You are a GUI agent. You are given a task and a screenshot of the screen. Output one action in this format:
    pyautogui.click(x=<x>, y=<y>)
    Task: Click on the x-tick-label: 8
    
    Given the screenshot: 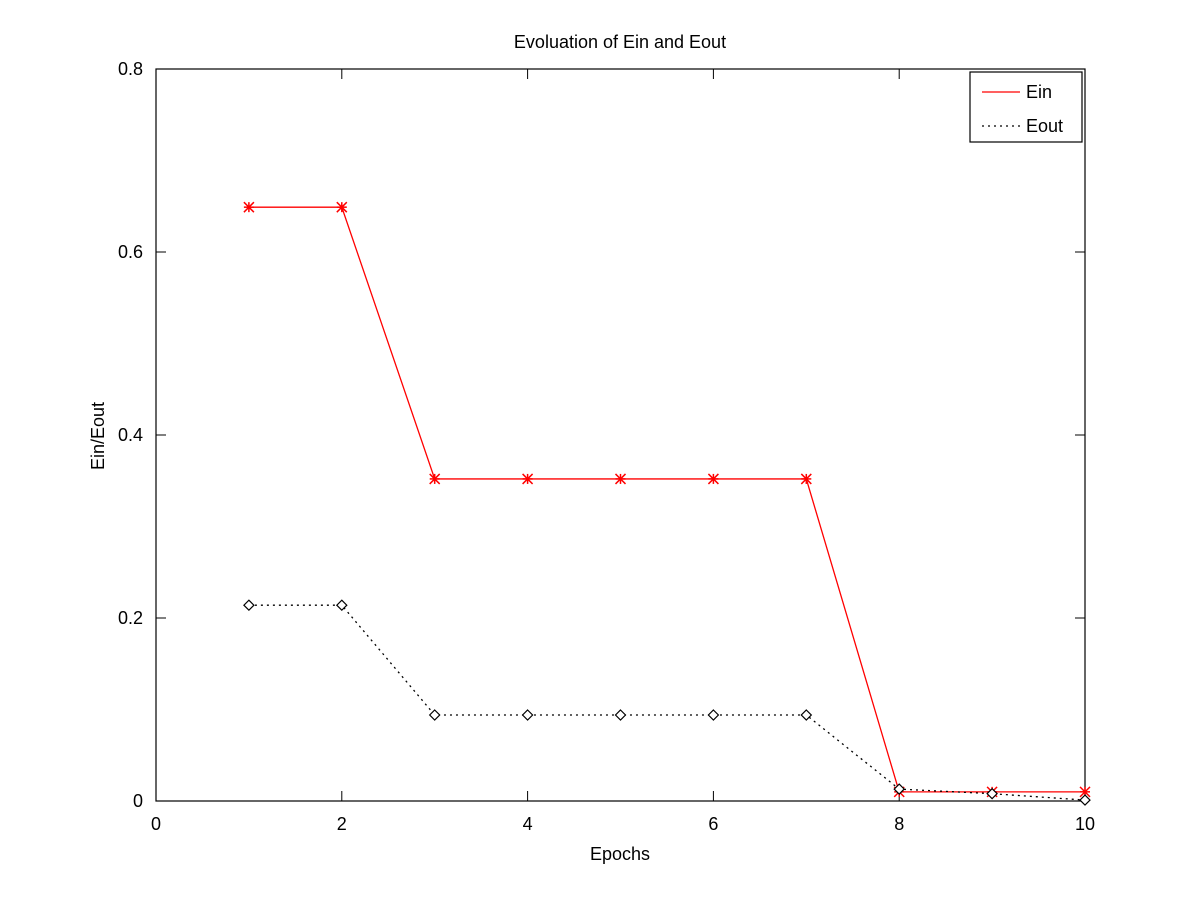 What is the action you would take?
    pyautogui.click(x=899, y=824)
    